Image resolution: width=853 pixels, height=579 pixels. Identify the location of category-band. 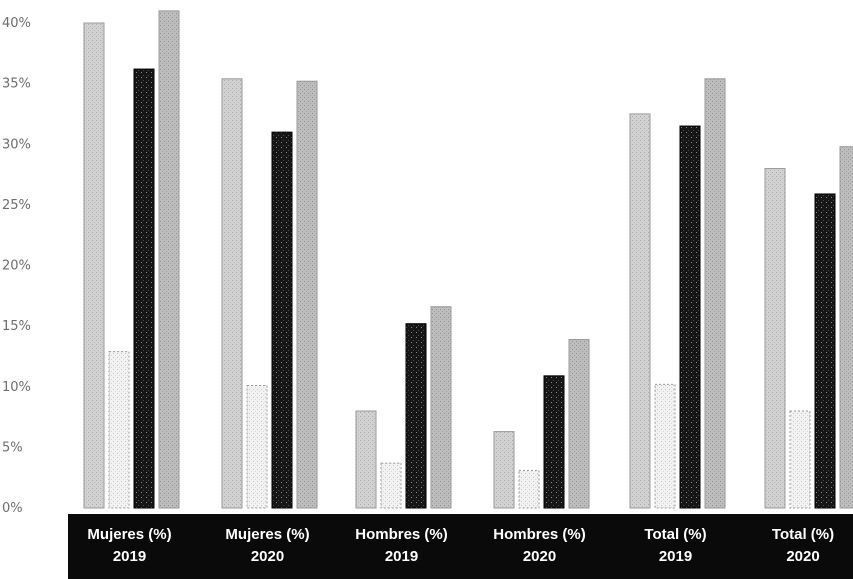
(460, 546).